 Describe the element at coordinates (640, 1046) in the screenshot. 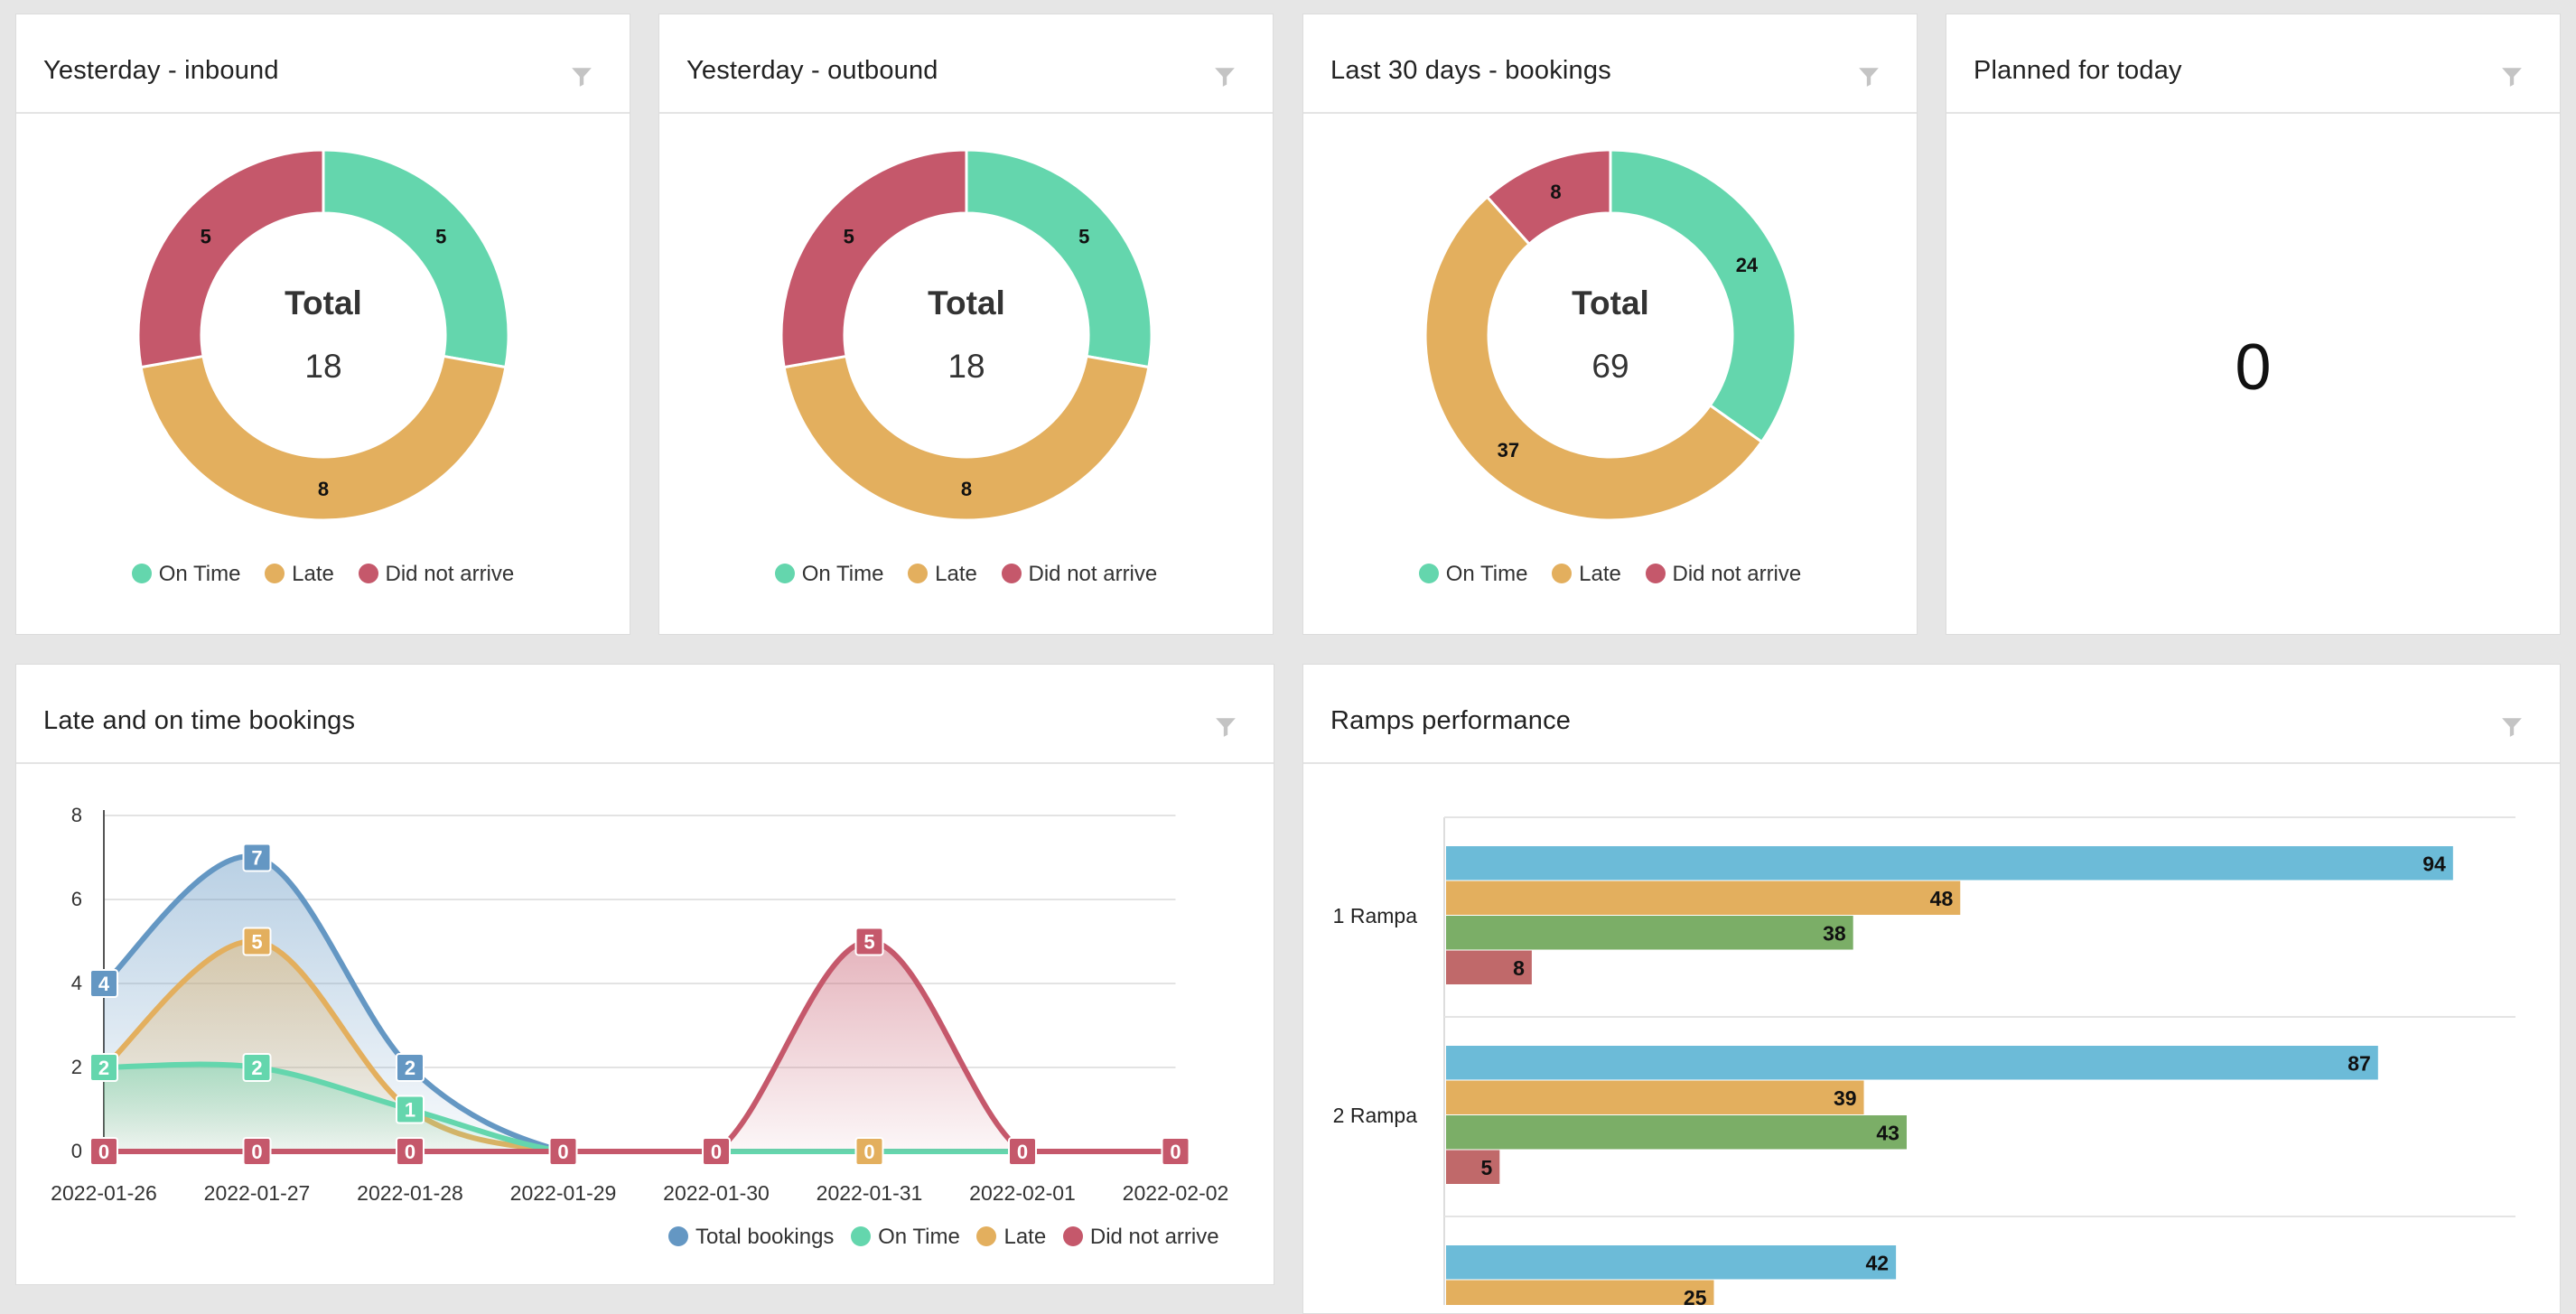

I see `series-line-did-not-arrive` at that location.